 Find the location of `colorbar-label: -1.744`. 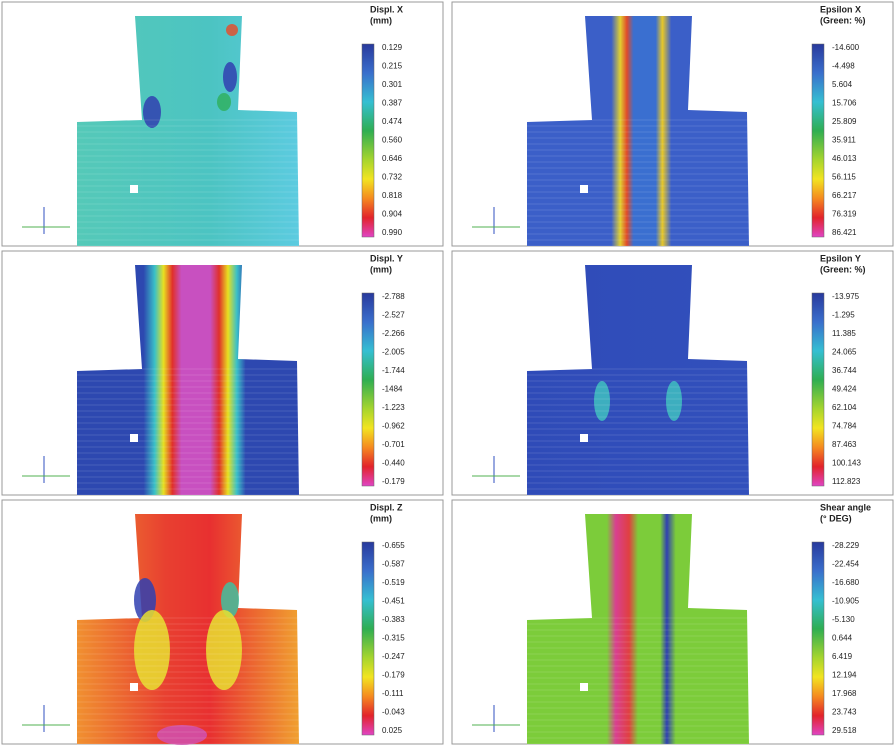

colorbar-label: -1.744 is located at coordinates (393, 370).